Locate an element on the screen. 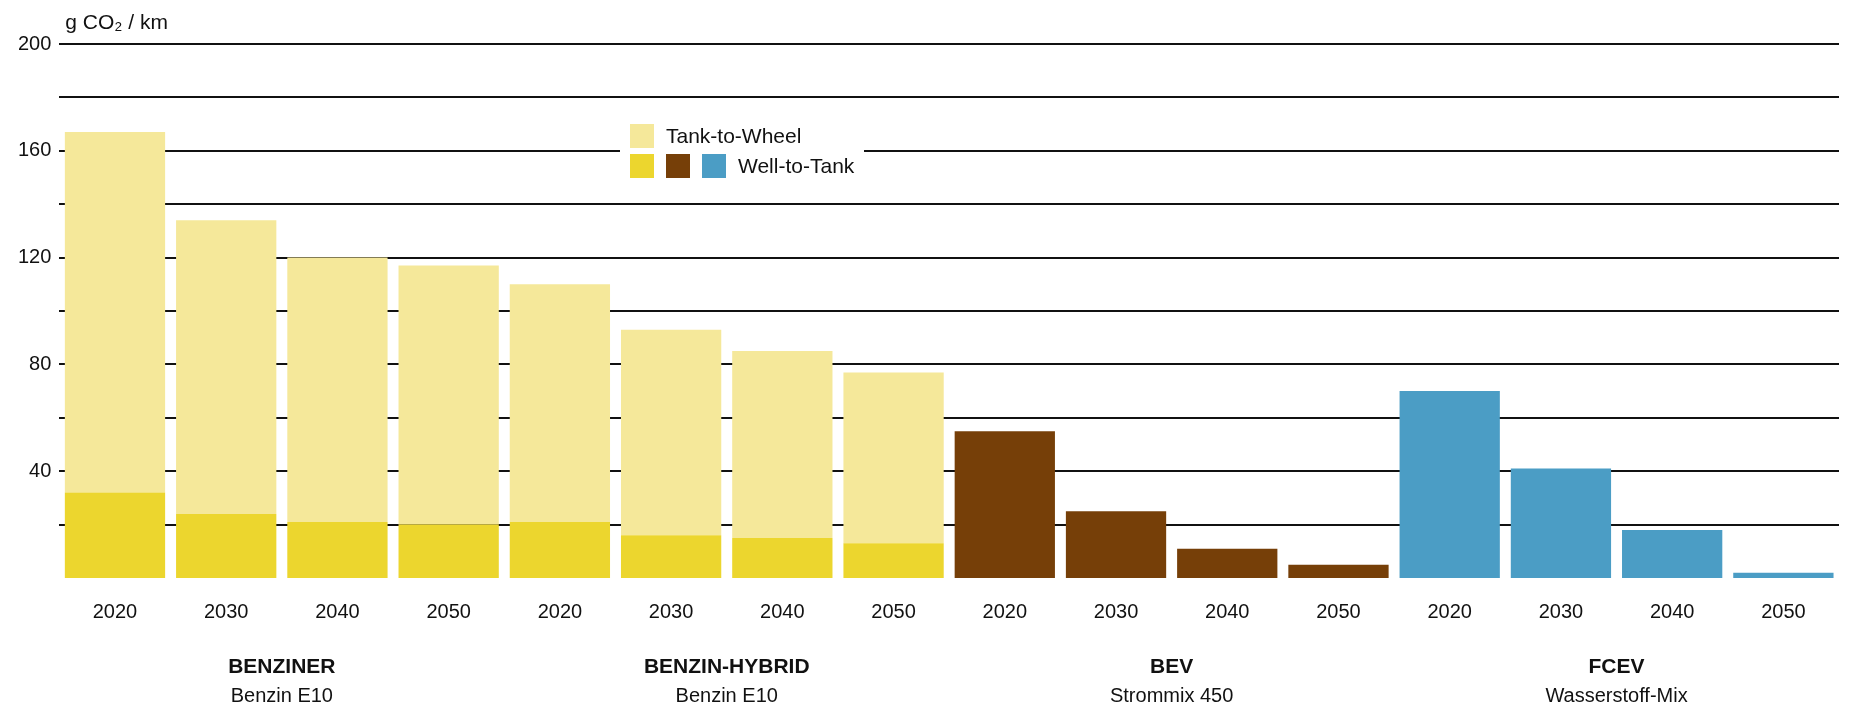 This screenshot has height=726, width=1849. y-axis-title: g CO₂ / km is located at coordinates (117, 22).